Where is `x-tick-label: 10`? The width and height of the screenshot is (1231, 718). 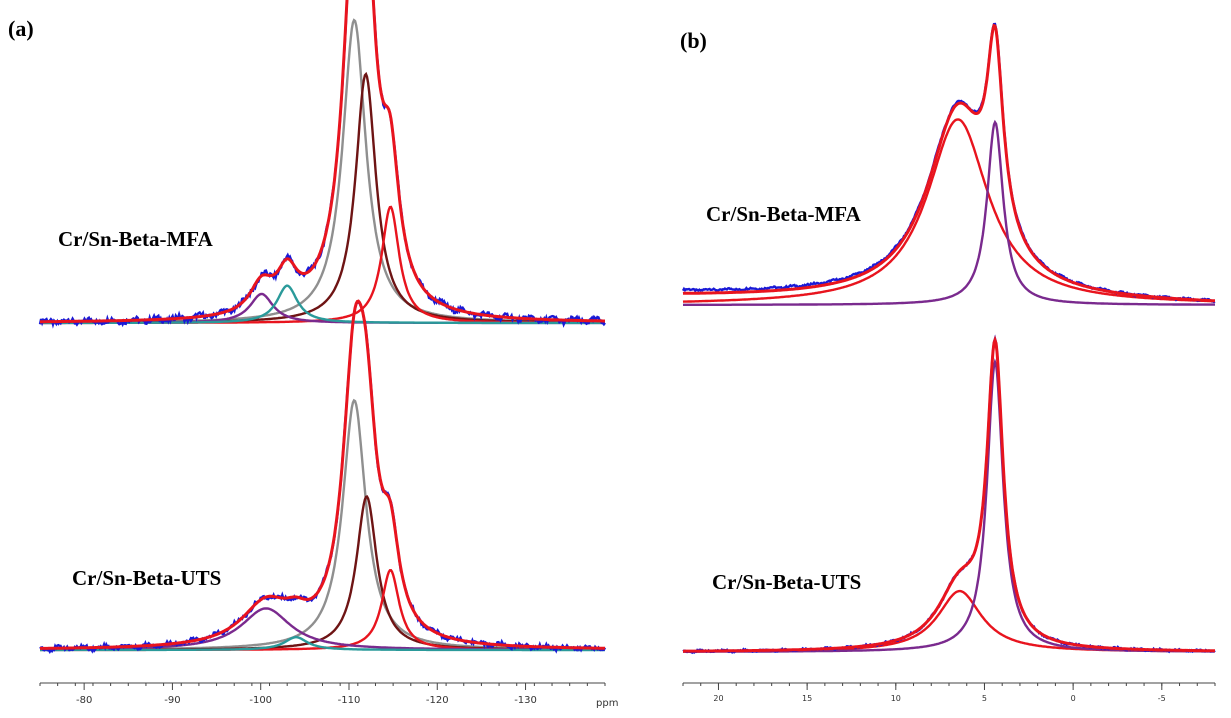
x-tick-label: 10 is located at coordinates (896, 698).